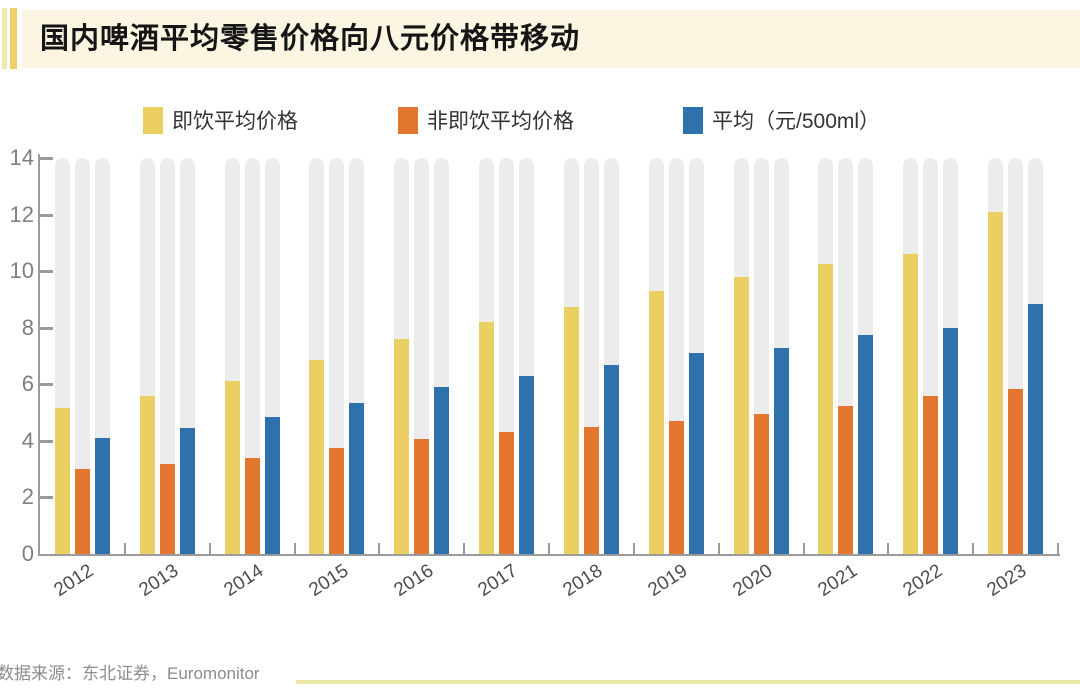 The image size is (1080, 691). Describe the element at coordinates (244, 580) in the screenshot. I see `x-axis-label: 2014` at that location.